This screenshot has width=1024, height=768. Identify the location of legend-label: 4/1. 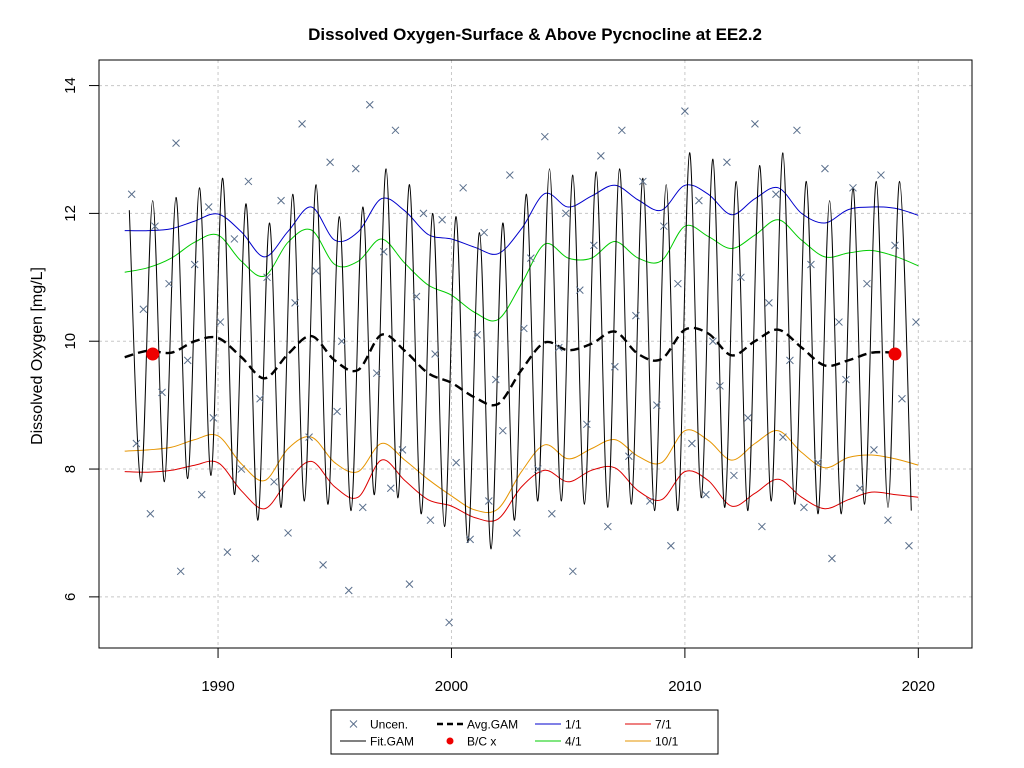
(573, 742).